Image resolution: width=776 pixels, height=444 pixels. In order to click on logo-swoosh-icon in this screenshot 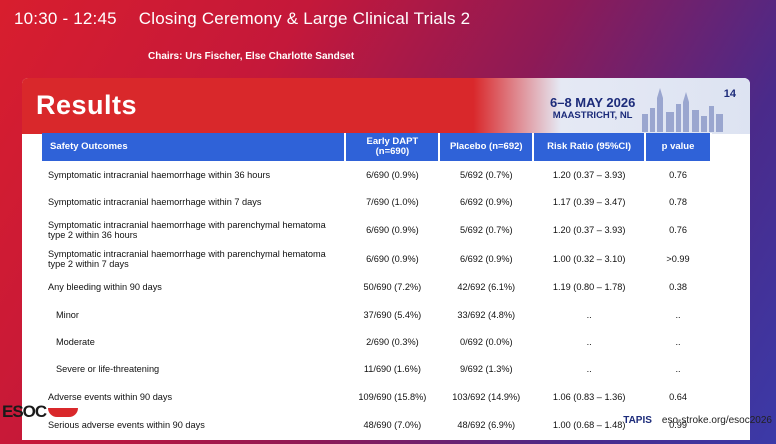, I will do `click(63, 413)`.